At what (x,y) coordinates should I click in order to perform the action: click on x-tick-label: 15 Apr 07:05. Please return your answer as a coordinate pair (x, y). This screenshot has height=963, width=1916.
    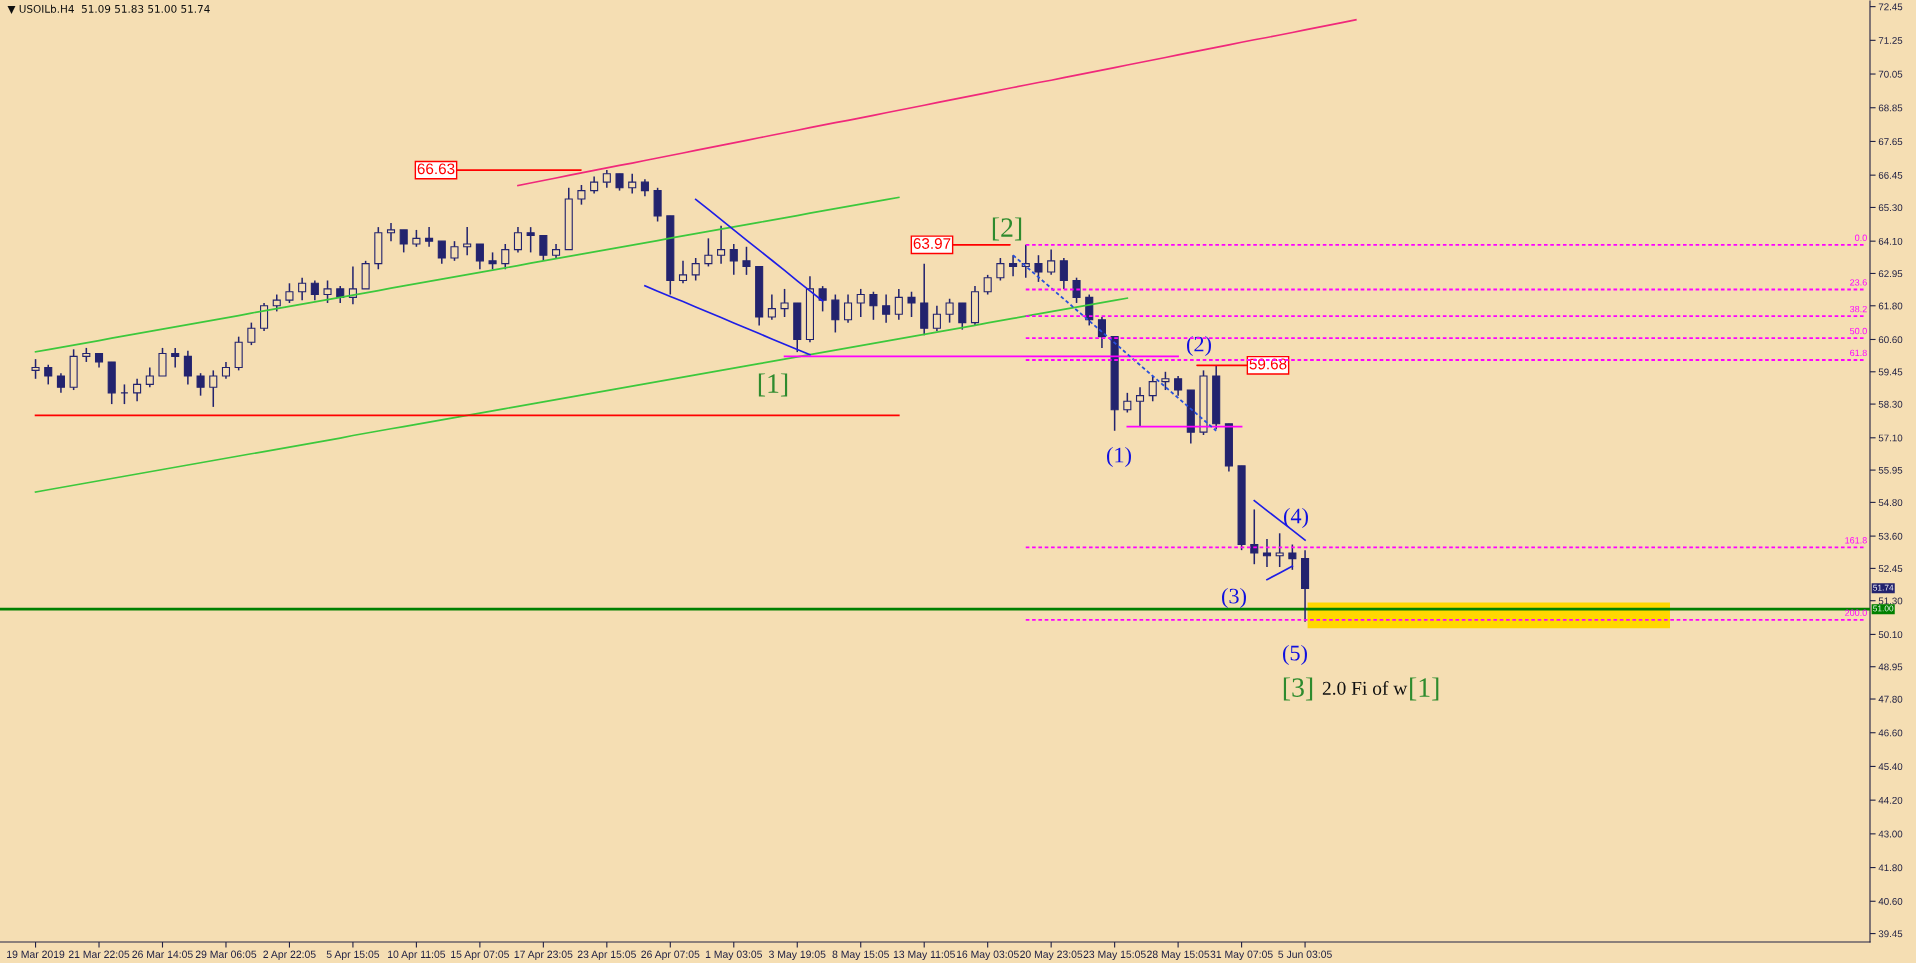
    Looking at the image, I should click on (480, 955).